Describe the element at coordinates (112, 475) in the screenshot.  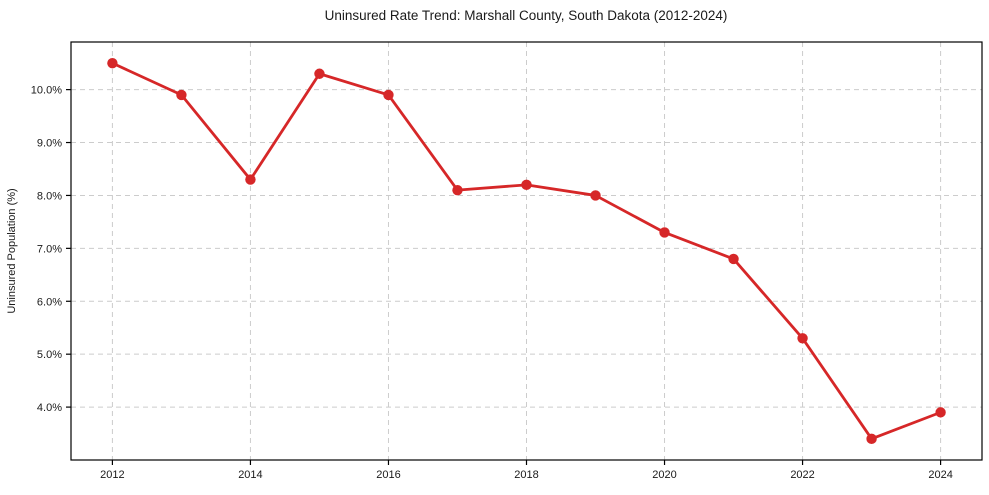
I see `x-tick-label: 2012` at that location.